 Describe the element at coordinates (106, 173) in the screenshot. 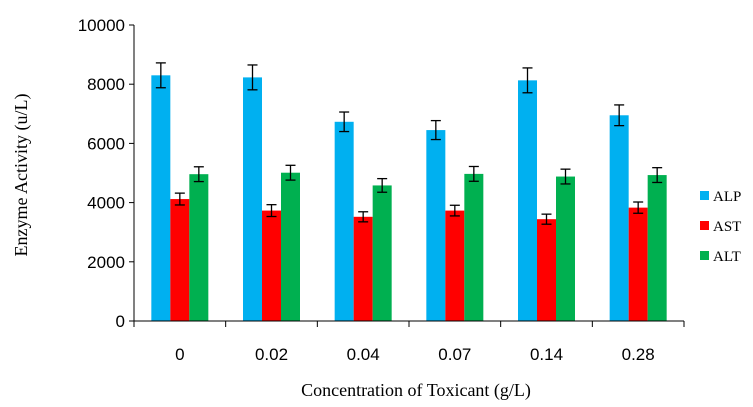

I see `y-axis-ticks: 0 2000 4000 6000 8000 10000` at that location.